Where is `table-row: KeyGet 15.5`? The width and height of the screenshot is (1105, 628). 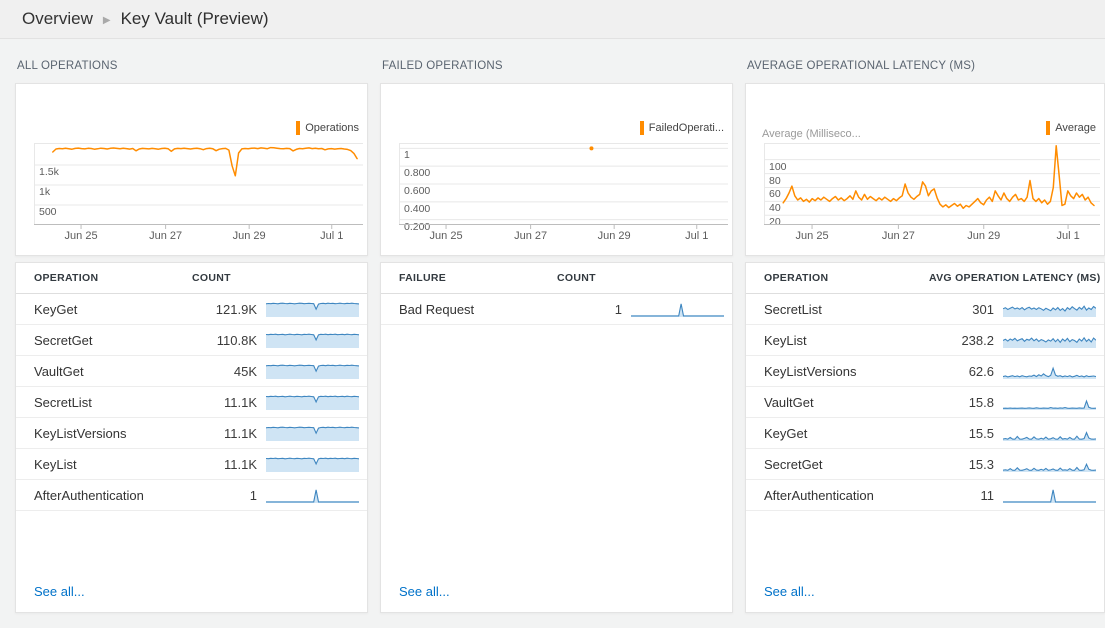 table-row: KeyGet 15.5 is located at coordinates (925, 433).